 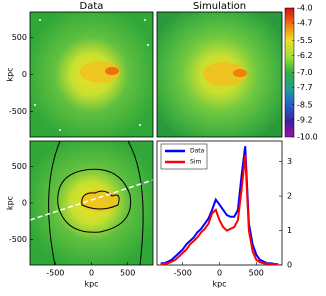 I want to click on colorbar-tick-label: -7.0, so click(x=305, y=72).